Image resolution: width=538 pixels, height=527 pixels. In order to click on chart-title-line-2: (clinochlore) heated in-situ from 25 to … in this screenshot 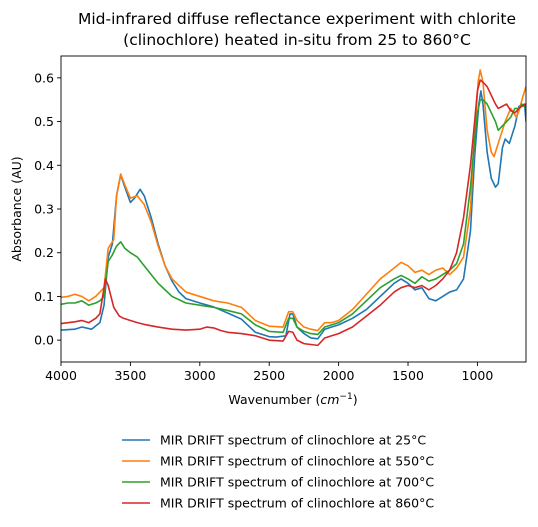, I will do `click(297, 40)`.